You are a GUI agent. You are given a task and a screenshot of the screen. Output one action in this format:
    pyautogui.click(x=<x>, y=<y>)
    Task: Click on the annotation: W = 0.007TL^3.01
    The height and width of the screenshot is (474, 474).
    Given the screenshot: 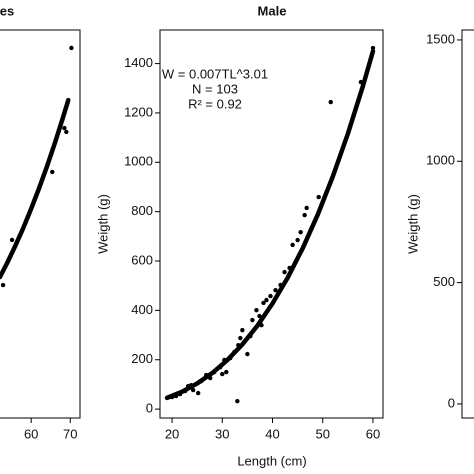 What is the action you would take?
    pyautogui.click(x=215, y=73)
    